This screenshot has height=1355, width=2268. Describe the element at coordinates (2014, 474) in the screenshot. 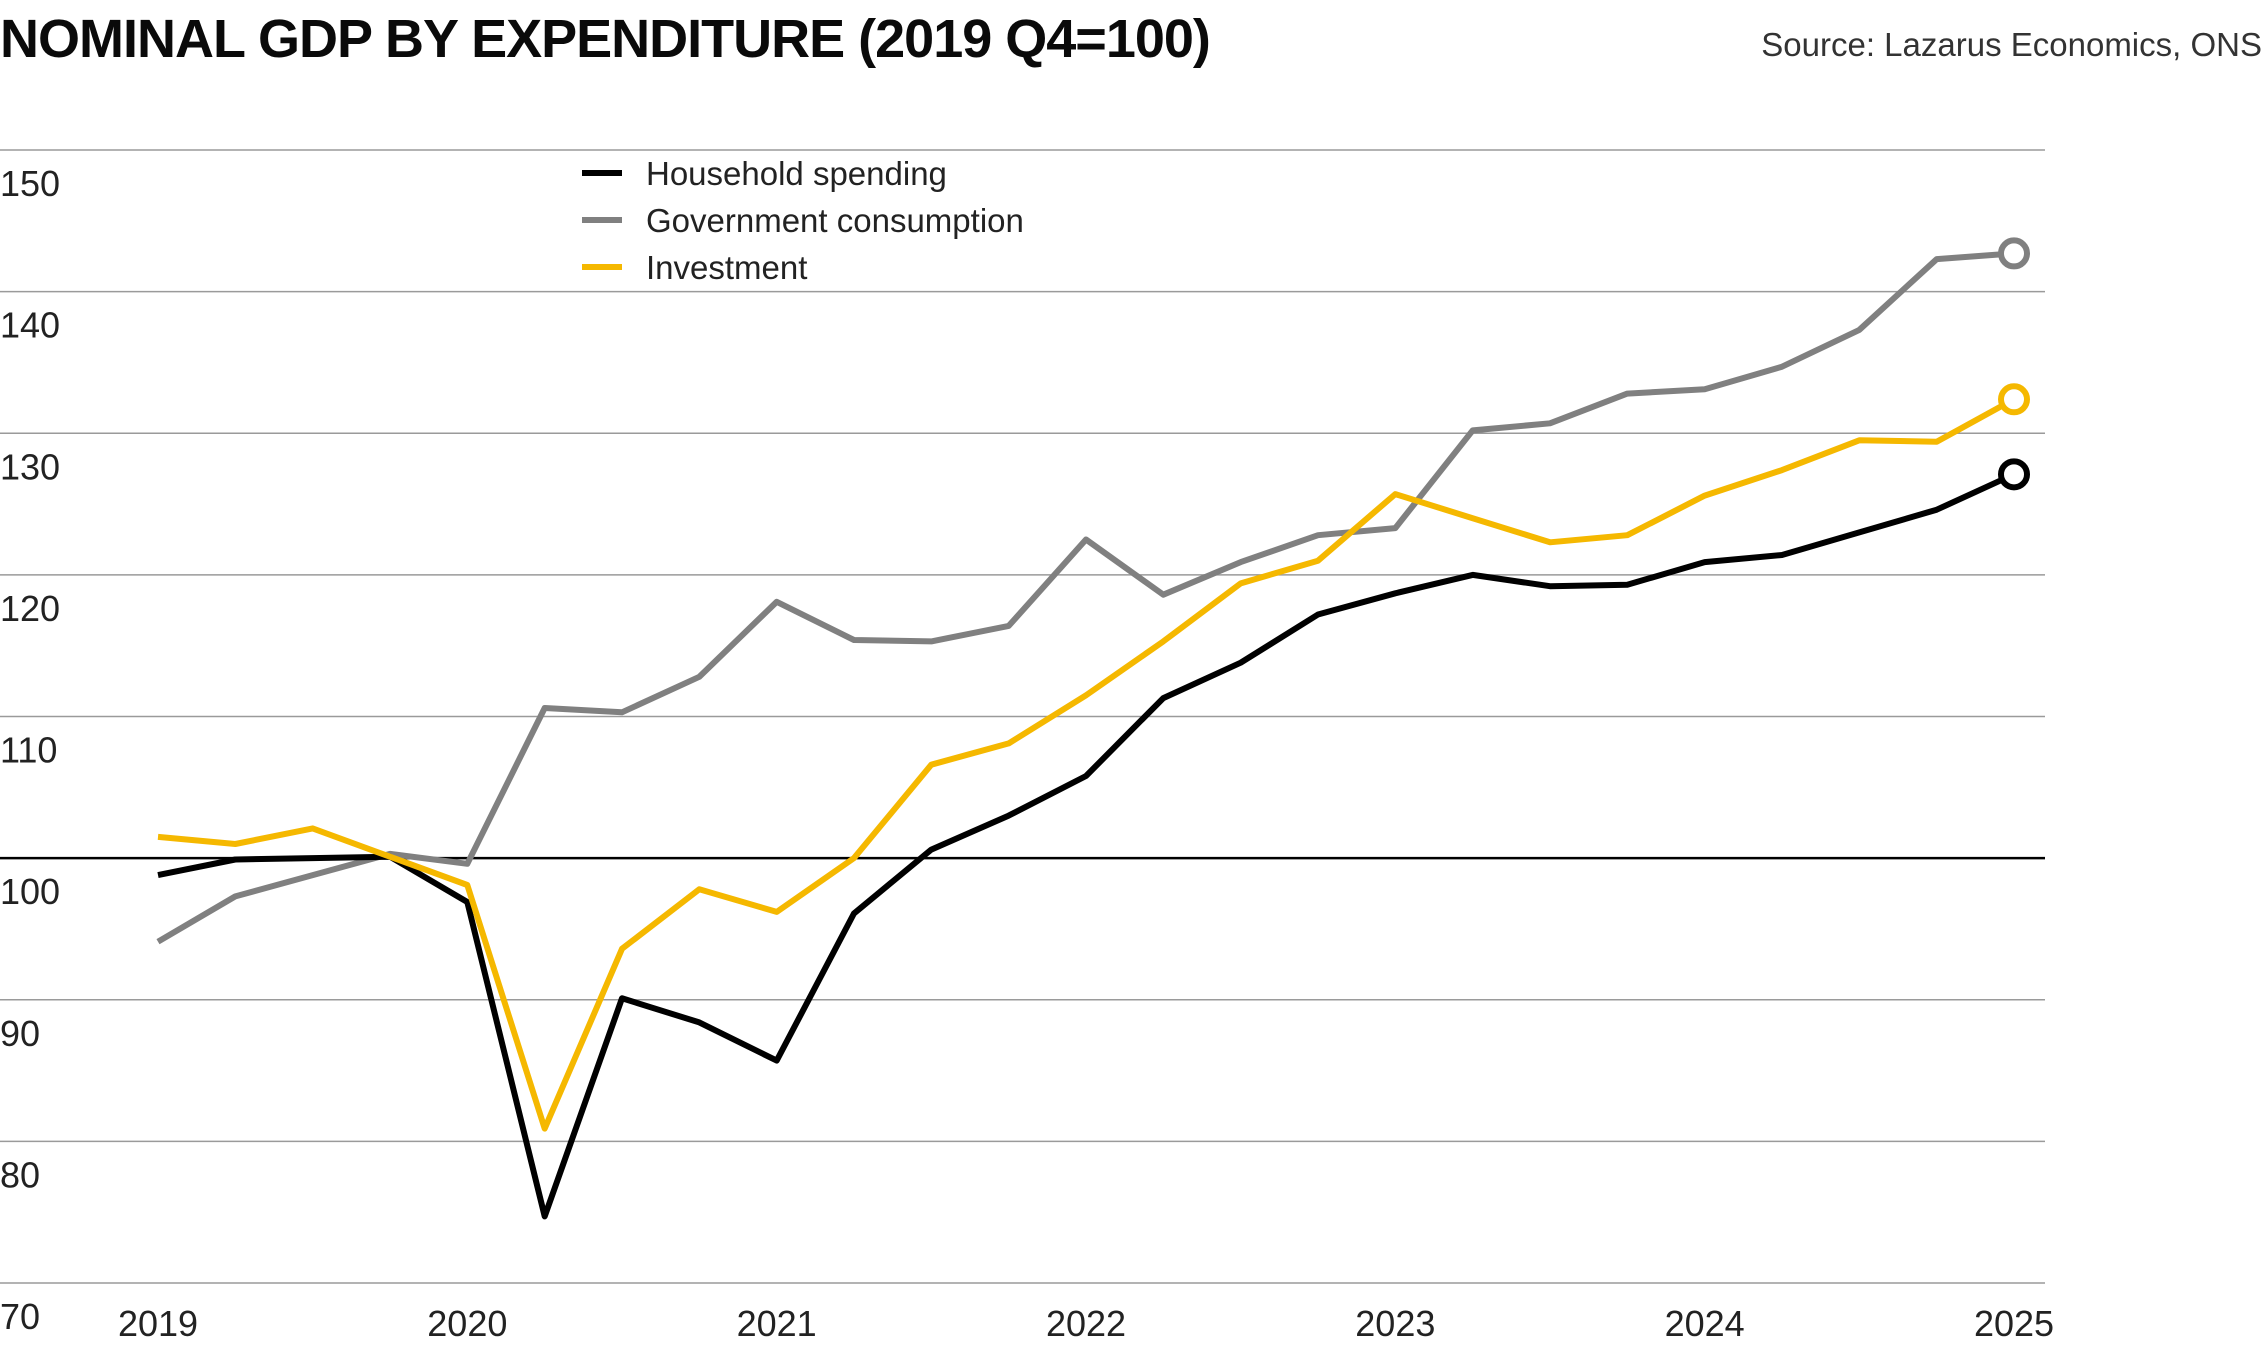

I see `series-end-marker-household-spending` at that location.